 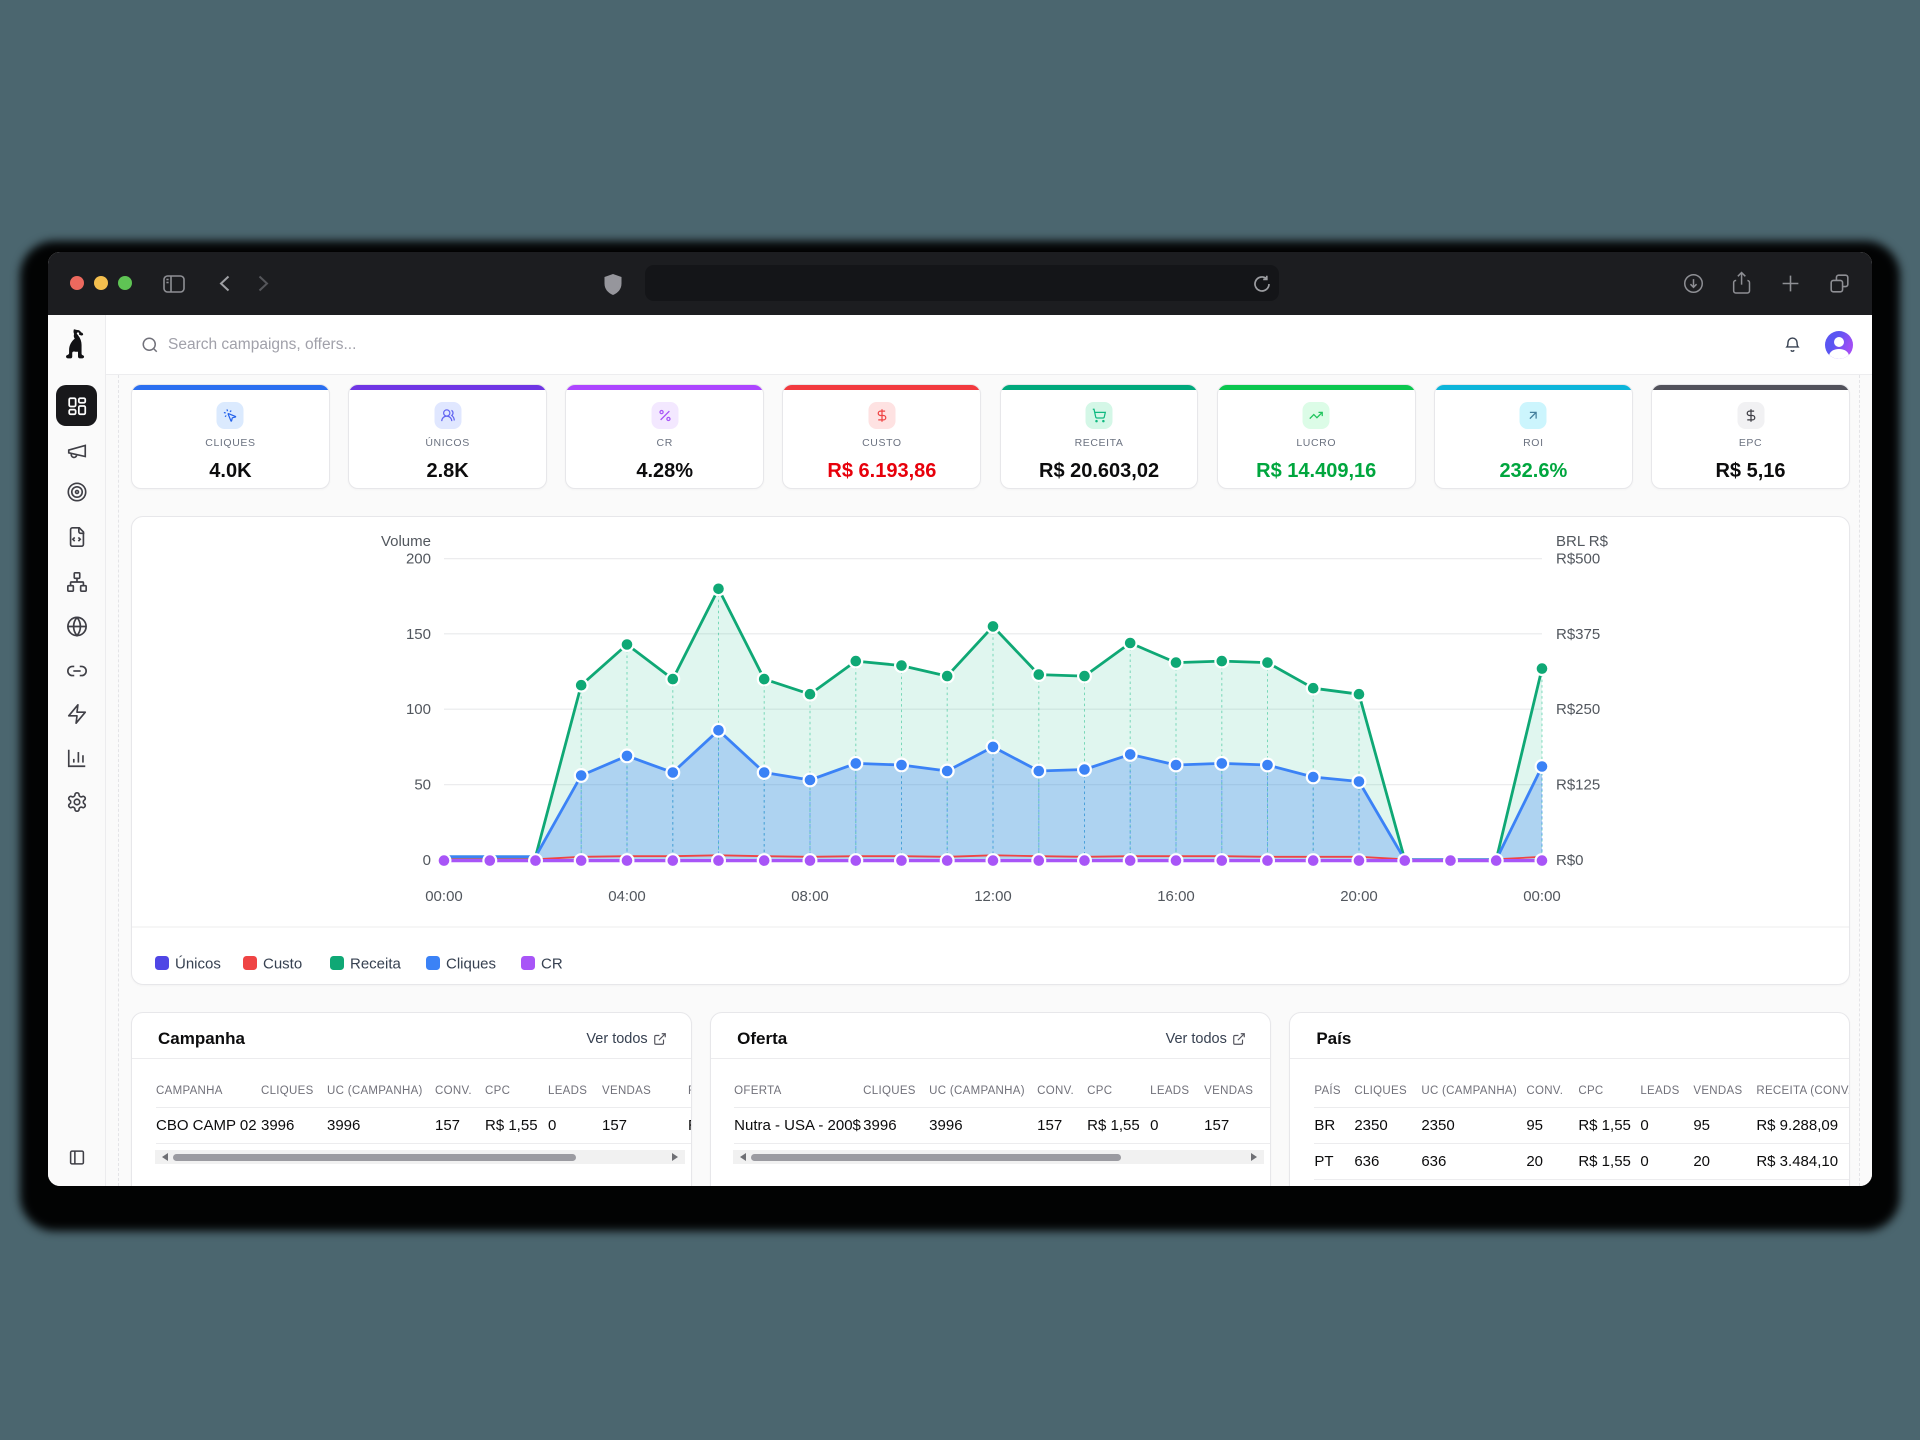 What do you see at coordinates (1578, 634) in the screenshot?
I see `svg-text: R$375` at bounding box center [1578, 634].